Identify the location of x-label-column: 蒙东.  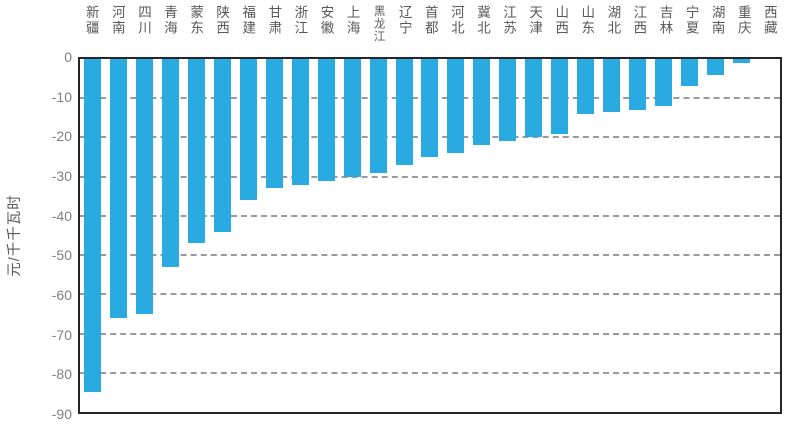
(195, 30).